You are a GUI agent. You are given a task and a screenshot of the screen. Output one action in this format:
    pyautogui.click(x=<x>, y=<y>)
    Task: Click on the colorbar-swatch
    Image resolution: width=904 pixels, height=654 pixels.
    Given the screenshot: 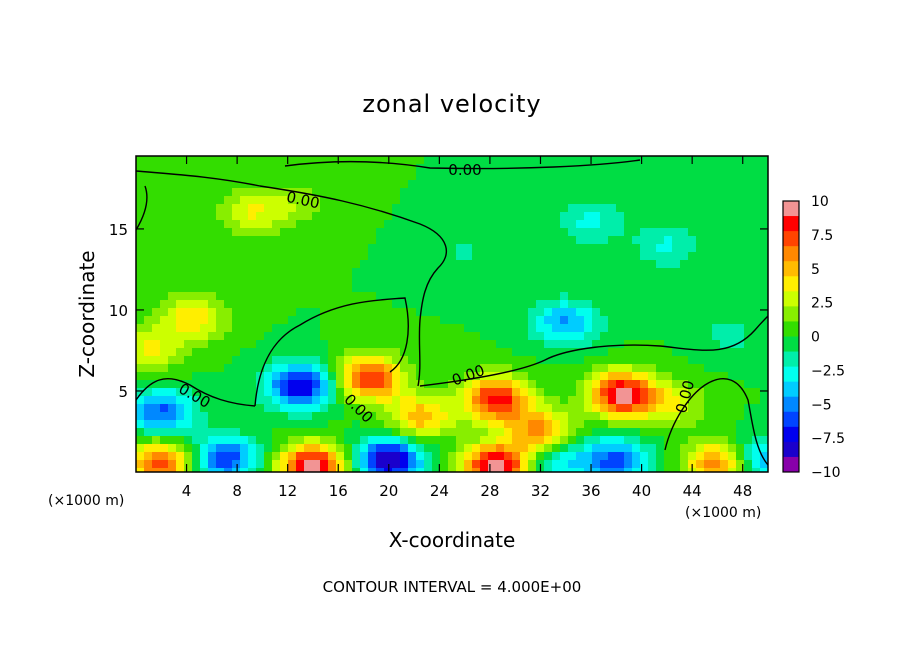 What is the action you would take?
    pyautogui.click(x=791, y=284)
    